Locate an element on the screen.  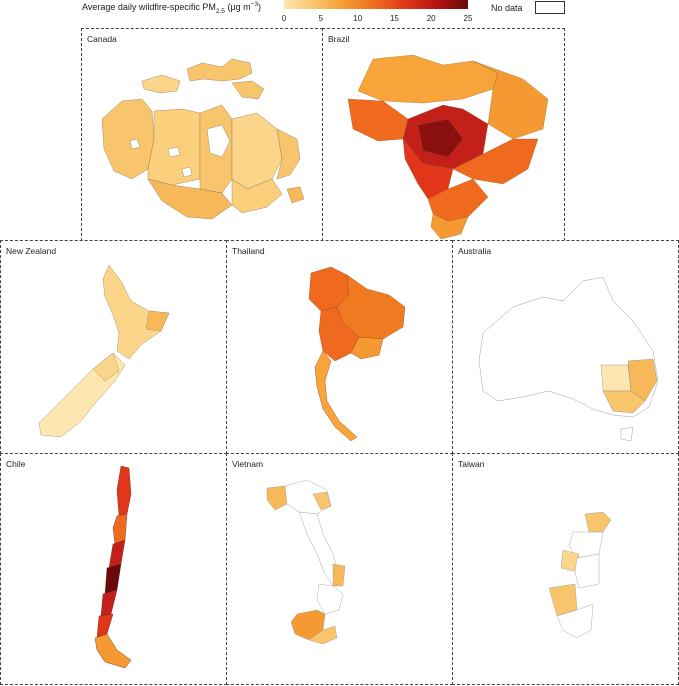
vietnam-highlands is located at coordinates (330, 599).